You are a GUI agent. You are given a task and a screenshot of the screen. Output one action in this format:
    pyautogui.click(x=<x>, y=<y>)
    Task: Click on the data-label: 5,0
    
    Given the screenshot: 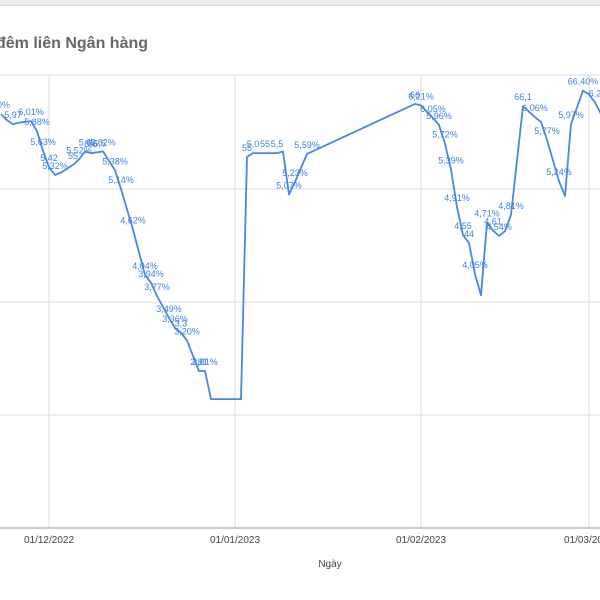 What is the action you would take?
    pyautogui.click(x=253, y=144)
    